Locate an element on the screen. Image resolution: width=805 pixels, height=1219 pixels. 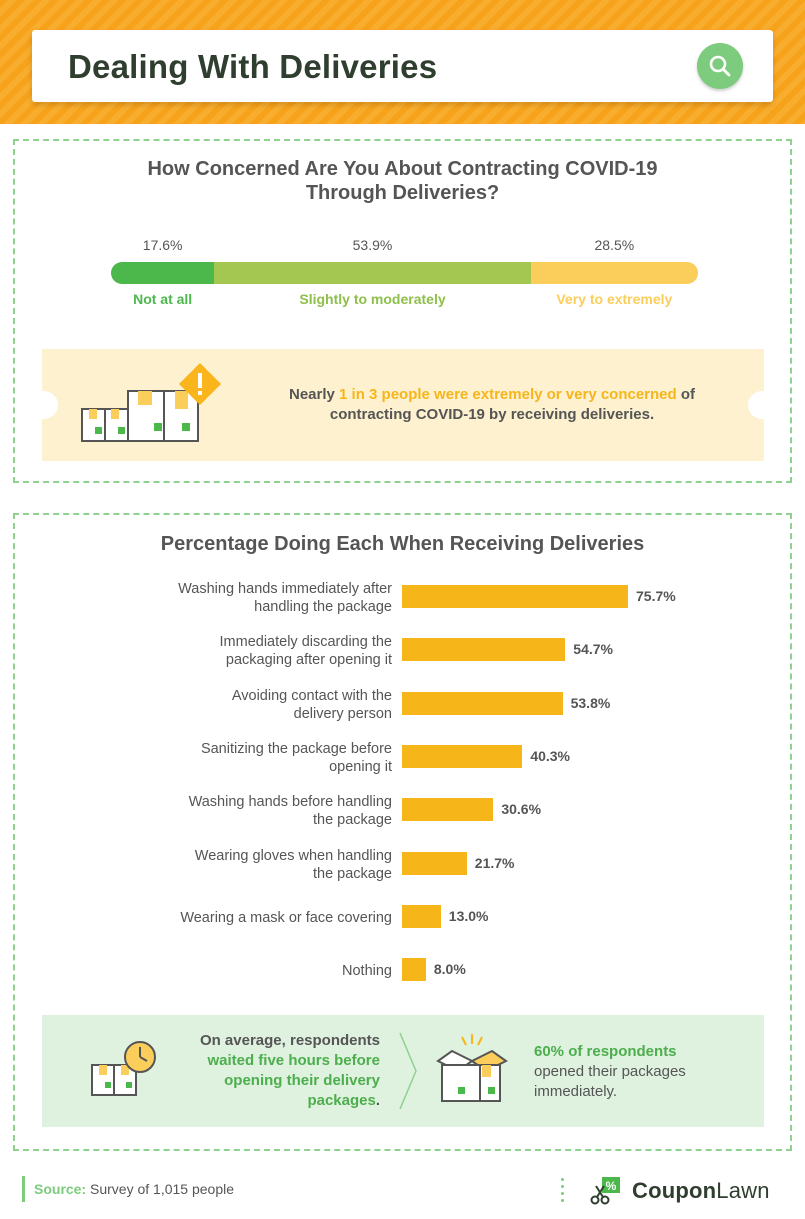
stacked-category-label: Not at all is located at coordinates (163, 299).